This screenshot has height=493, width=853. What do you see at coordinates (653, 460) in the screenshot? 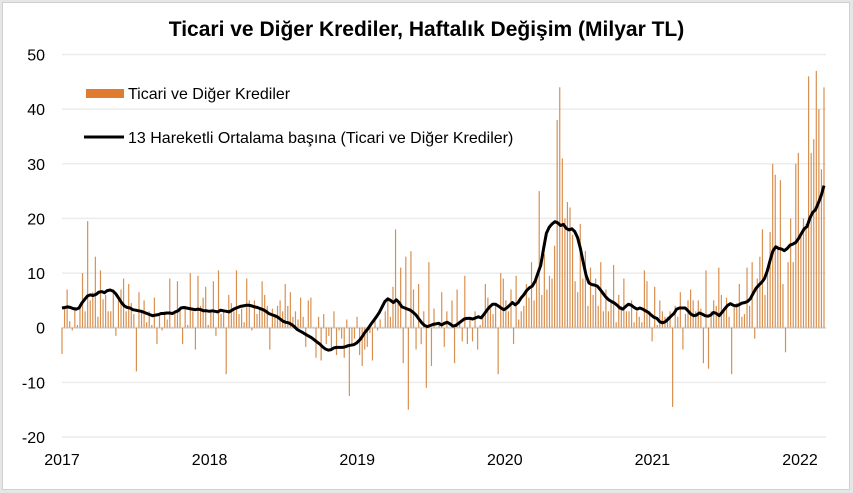
I see `x-tick-label: 2021` at bounding box center [653, 460].